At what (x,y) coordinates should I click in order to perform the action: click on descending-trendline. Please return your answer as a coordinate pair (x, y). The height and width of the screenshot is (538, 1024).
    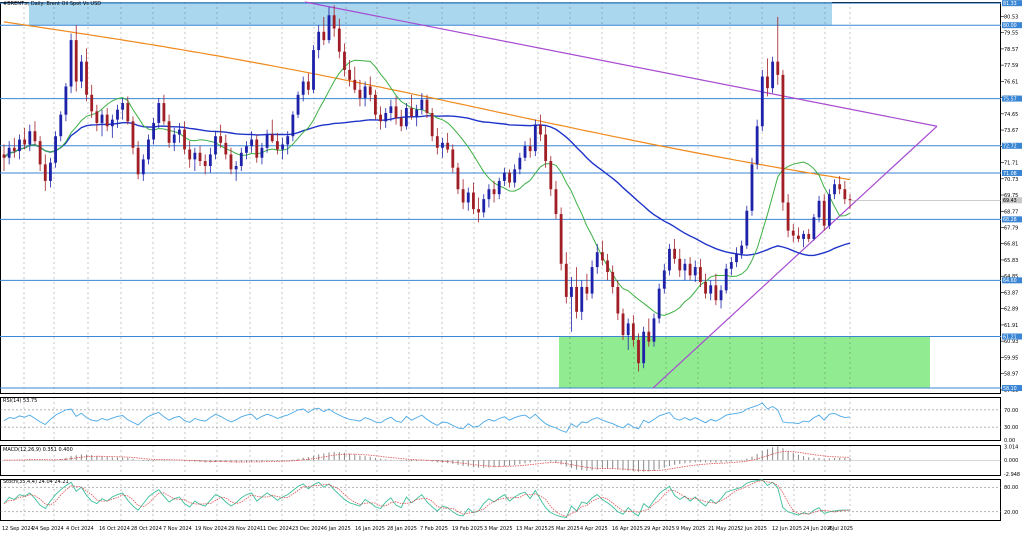
    Looking at the image, I should click on (621, 64).